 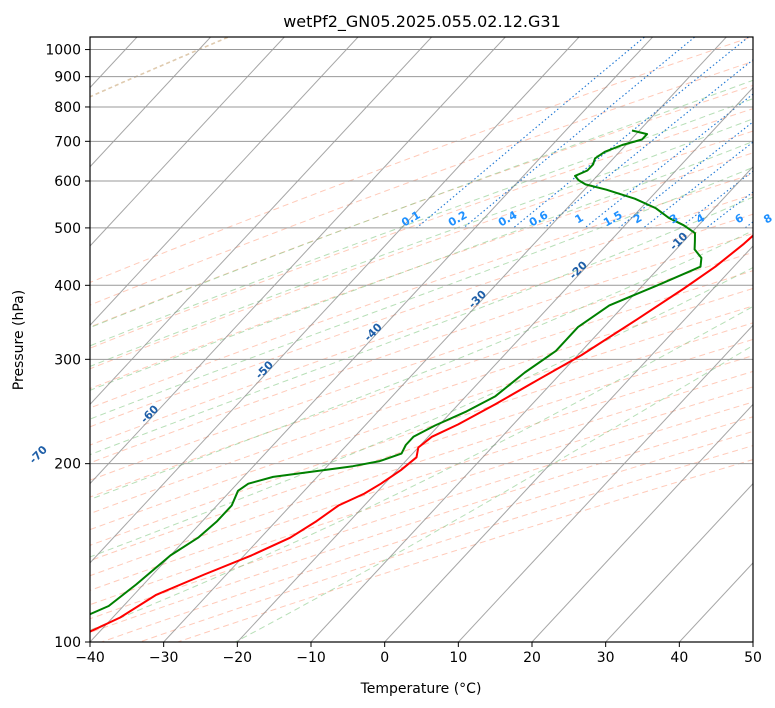 I want to click on y-tick-label: 800, so click(x=67, y=108).